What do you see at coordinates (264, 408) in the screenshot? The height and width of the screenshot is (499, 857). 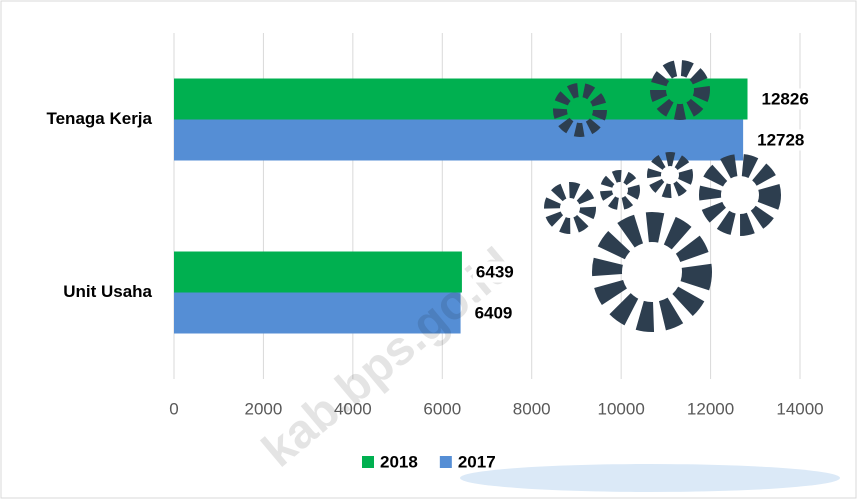 I see `x-tick-label: 2000` at bounding box center [264, 408].